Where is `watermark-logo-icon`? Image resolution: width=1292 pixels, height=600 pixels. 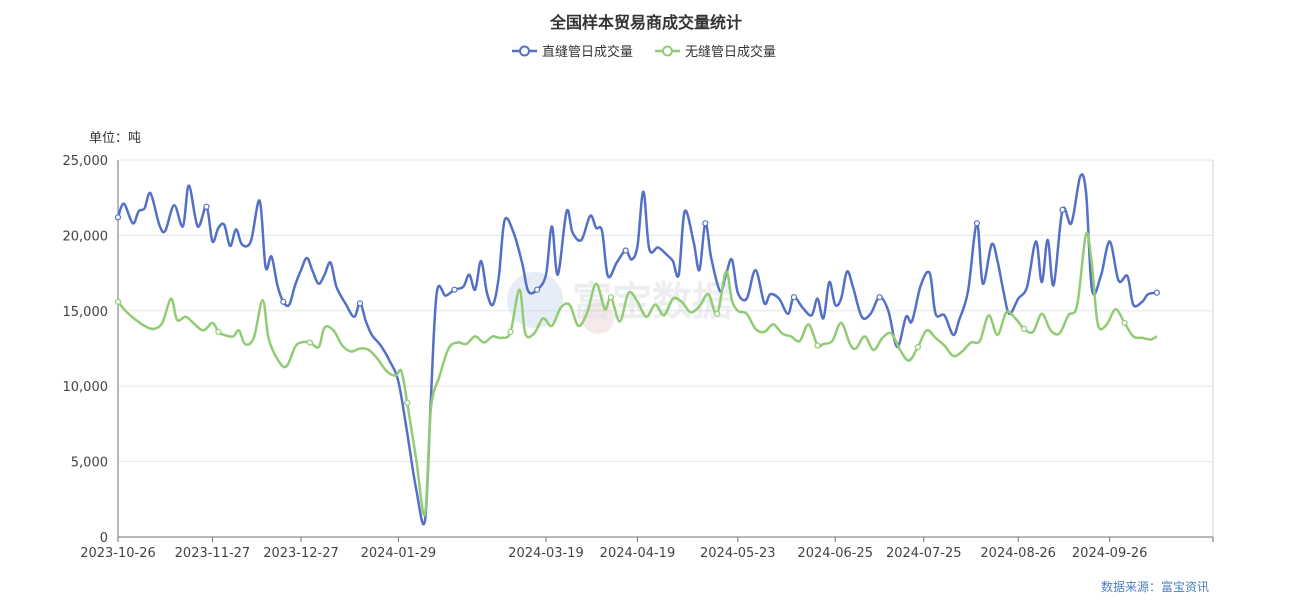 watermark-logo-icon is located at coordinates (535, 300).